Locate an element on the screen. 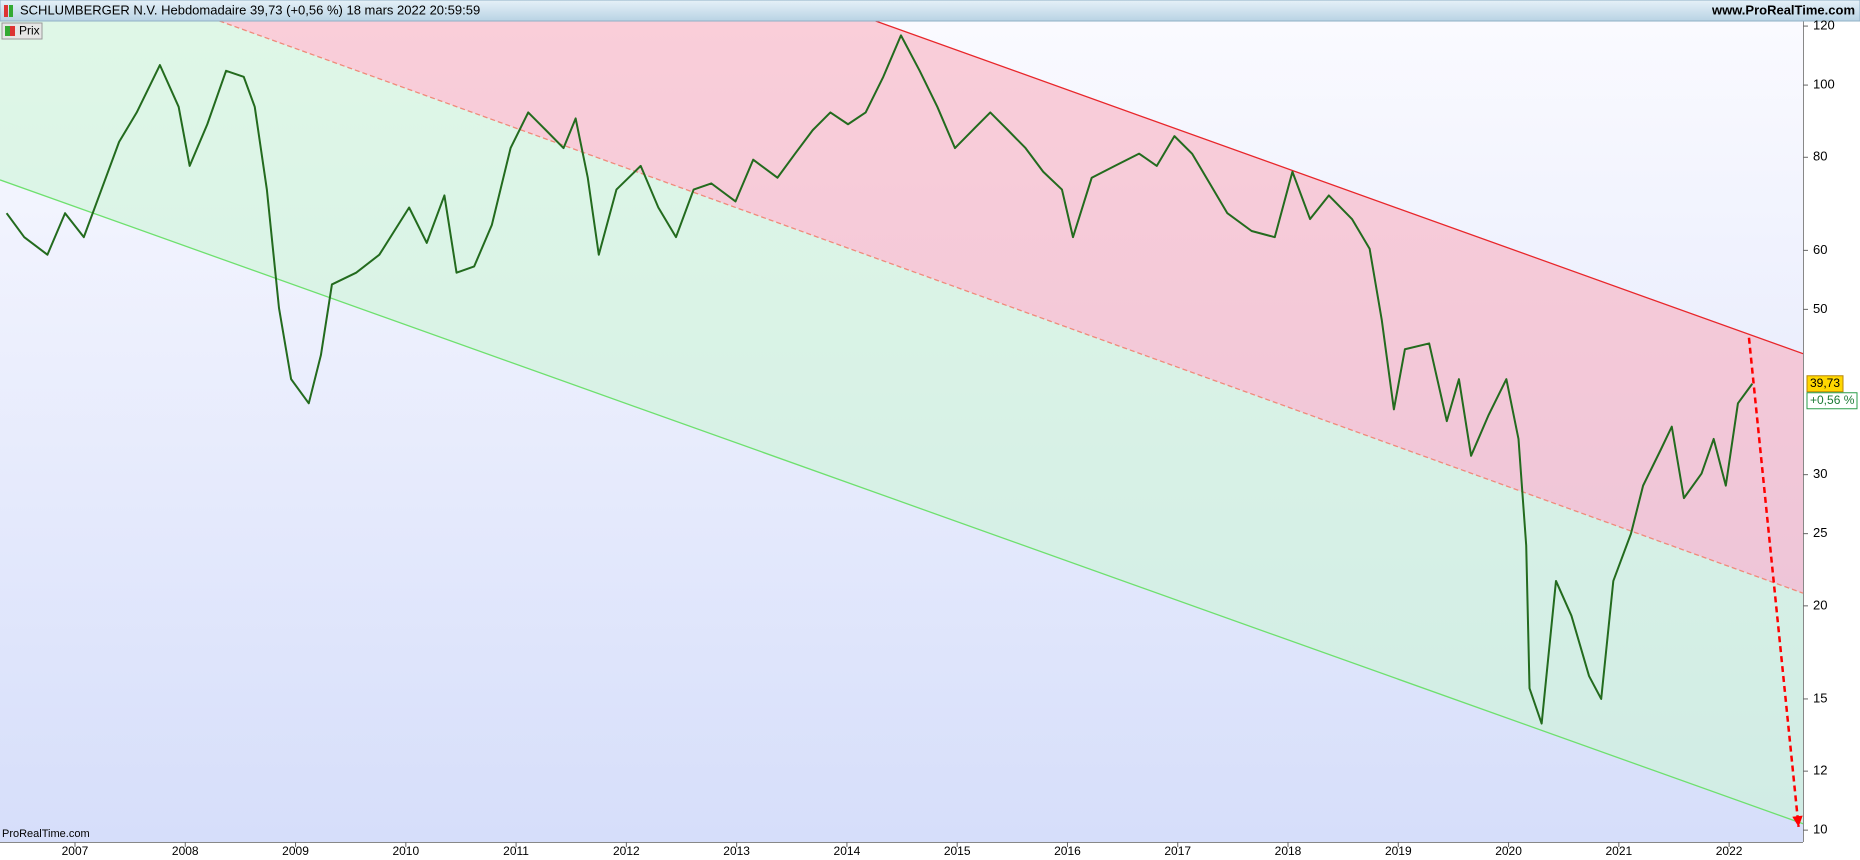  y-tick-label: 100 is located at coordinates (1824, 84).